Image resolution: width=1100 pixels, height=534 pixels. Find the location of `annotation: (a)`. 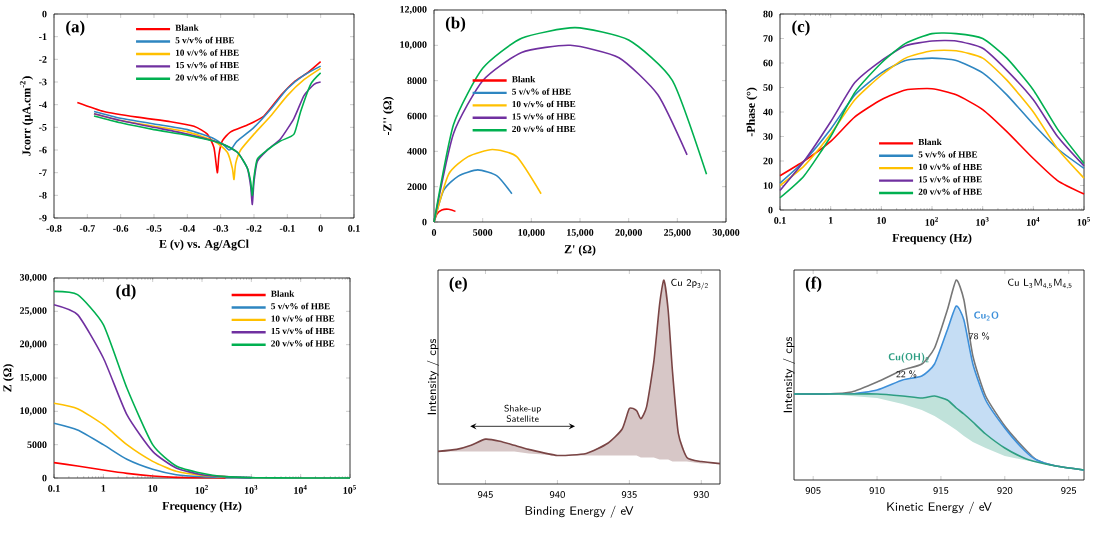

annotation: (a) is located at coordinates (75, 28).